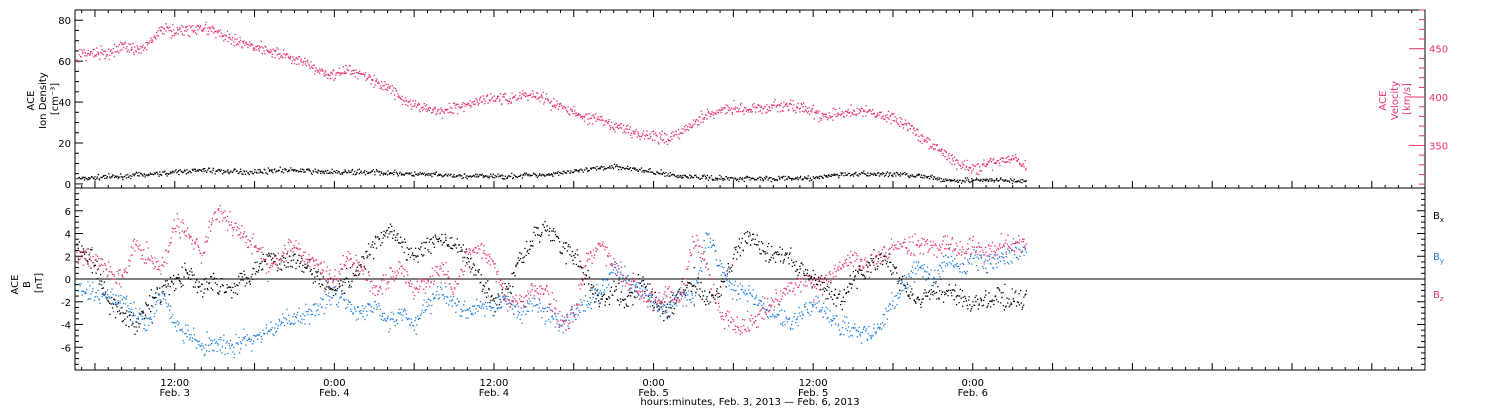 The image size is (1500, 410). What do you see at coordinates (64, 62) in the screenshot?
I see `density-tick-label: 60` at bounding box center [64, 62].